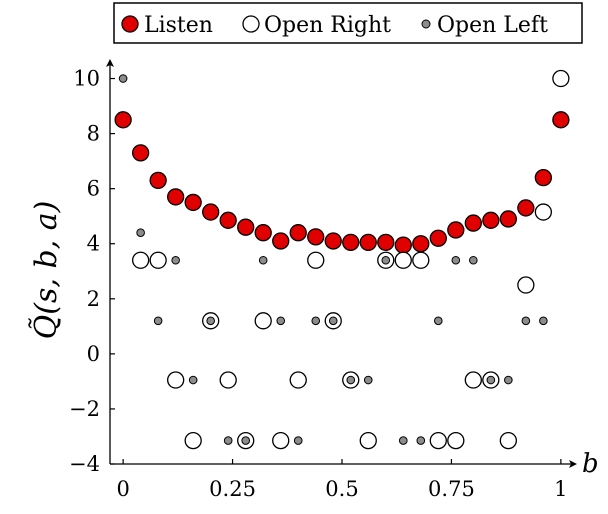 This screenshot has height=514, width=608. What do you see at coordinates (327, 25) in the screenshot?
I see `legend-label-open-right: Open Right` at bounding box center [327, 25].